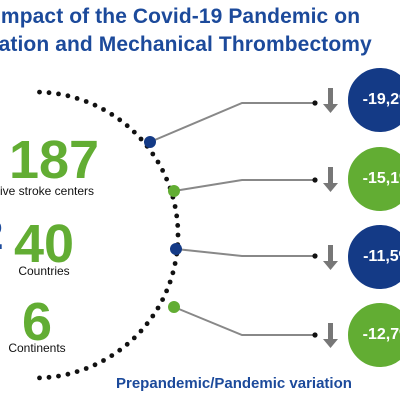  Describe the element at coordinates (381, 334) in the screenshot. I see `variation-value-4: -12,7%` at that location.